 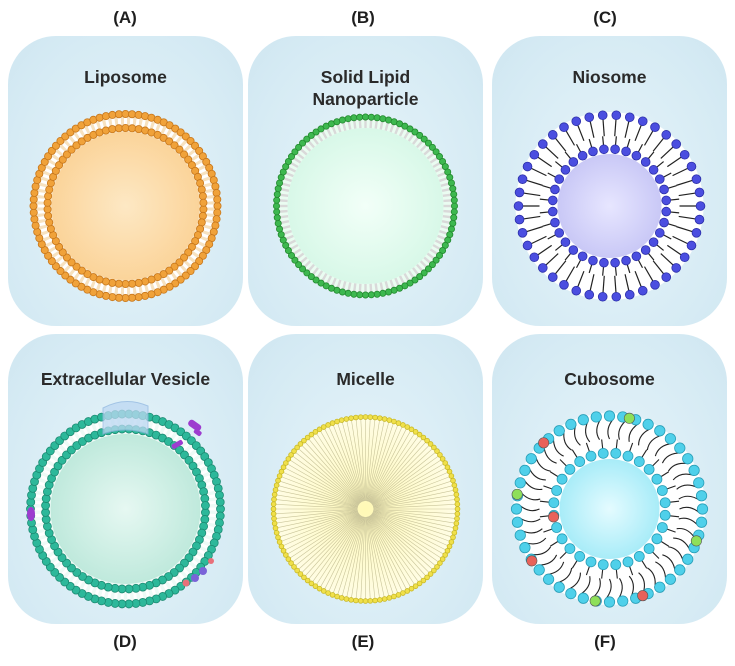 What do you see at coordinates (609, 206) in the screenshot?
I see `aqueous-core` at bounding box center [609, 206].